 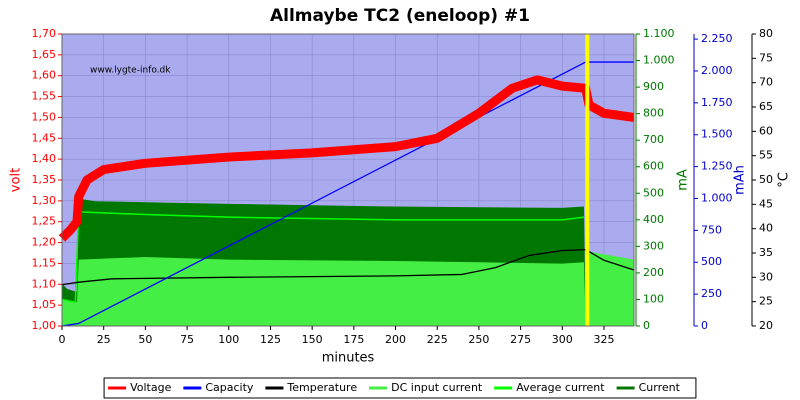 I want to click on y-tick-label: 2.250, so click(x=717, y=38).